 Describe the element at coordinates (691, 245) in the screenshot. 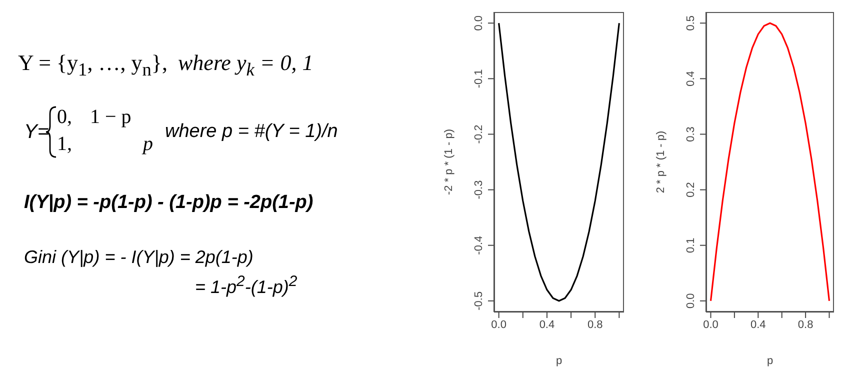

I see `y-tick-label: 0.1` at that location.